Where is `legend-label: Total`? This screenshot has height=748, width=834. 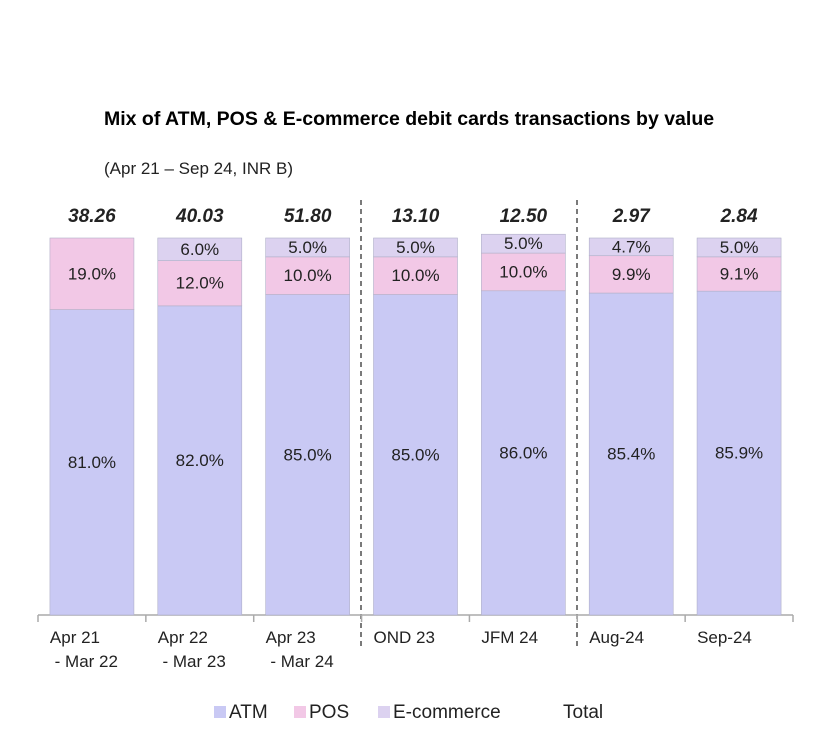 legend-label: Total is located at coordinates (583, 712).